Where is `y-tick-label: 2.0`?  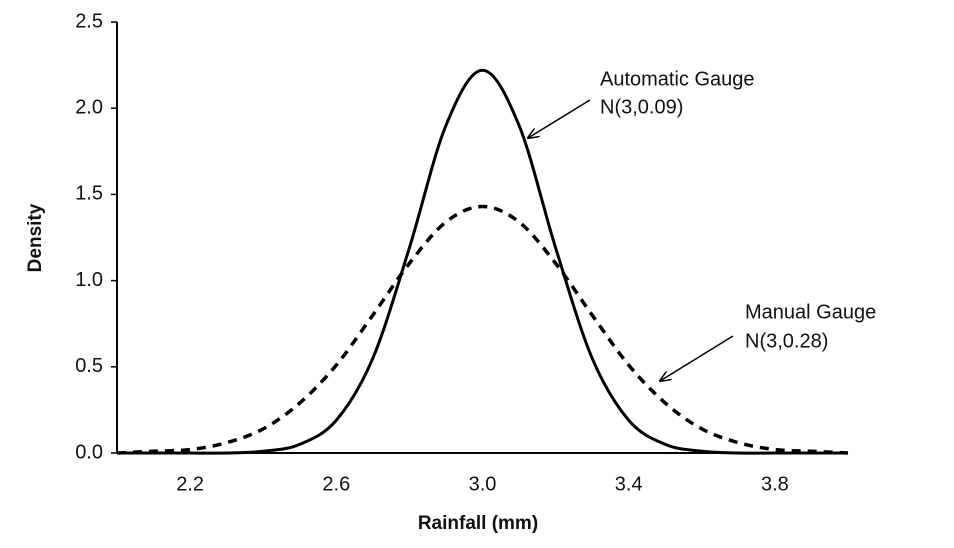
y-tick-label: 2.0 is located at coordinates (89, 107).